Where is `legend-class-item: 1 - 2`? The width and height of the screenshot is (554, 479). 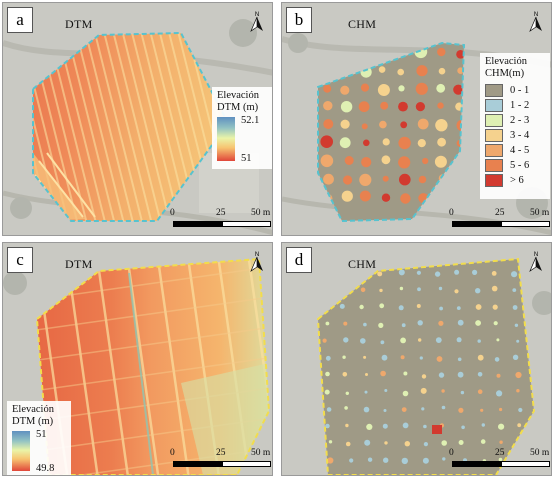 legend-class-item: 1 - 2 is located at coordinates (515, 105).